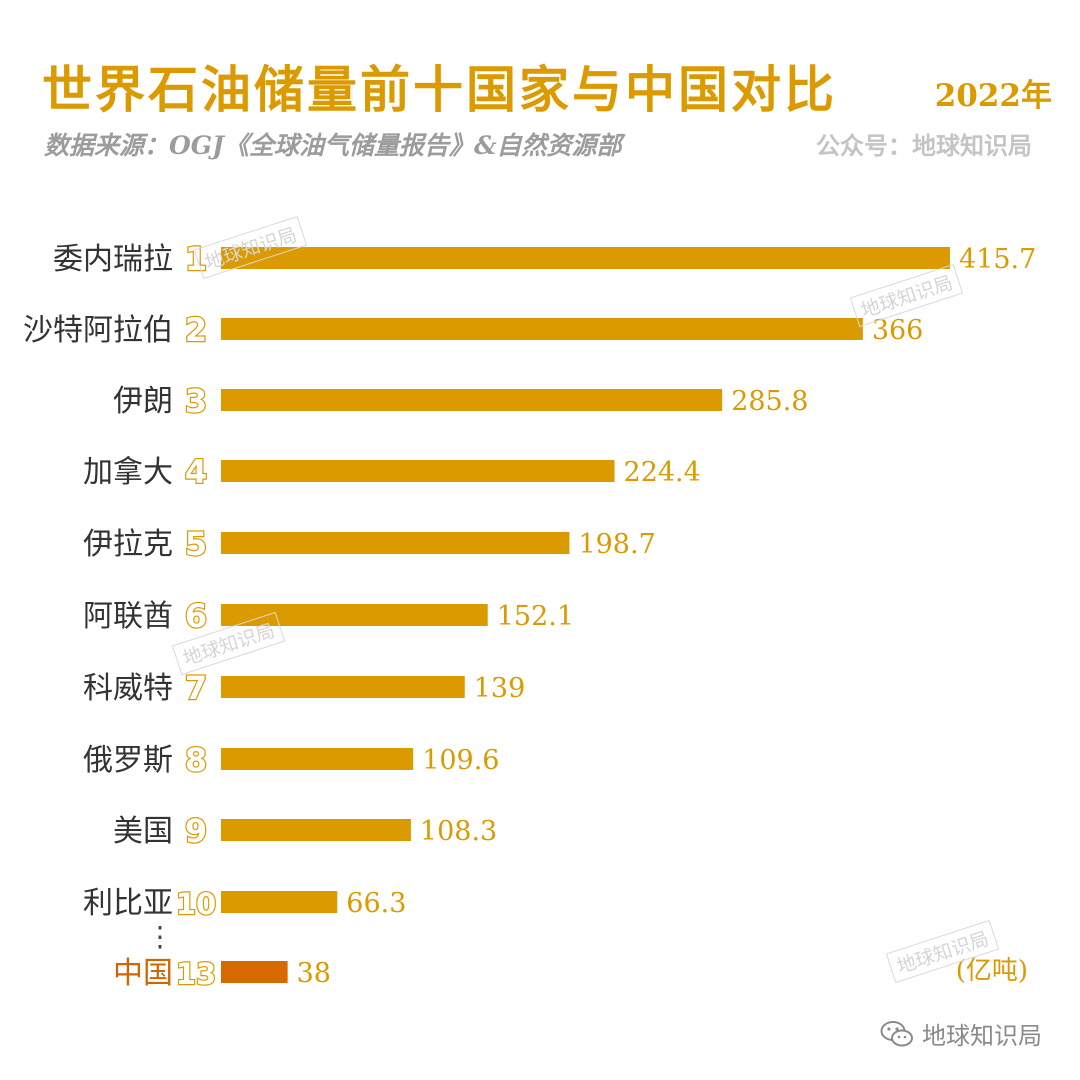 This screenshot has width=1080, height=1080. Describe the element at coordinates (160, 936) in the screenshot. I see `gap-marker: ⋮` at that location.